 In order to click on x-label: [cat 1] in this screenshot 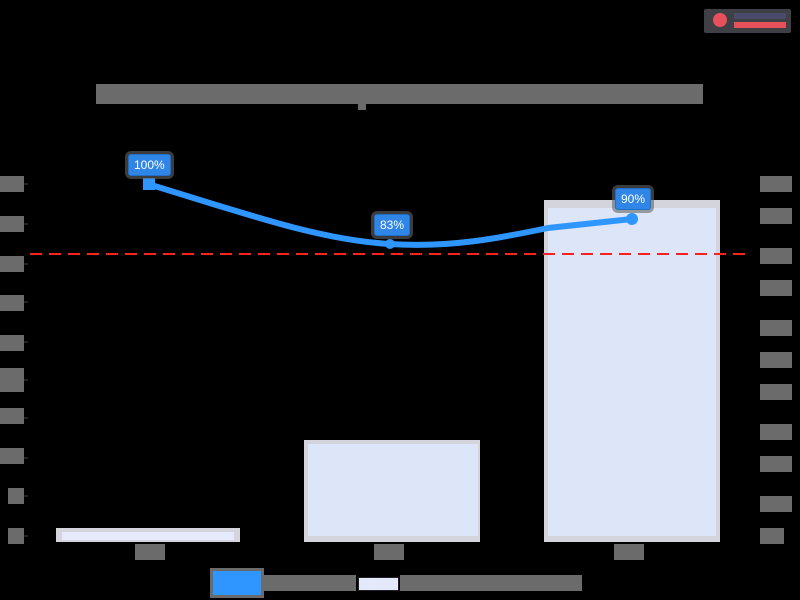, I will do `click(150, 552)`.